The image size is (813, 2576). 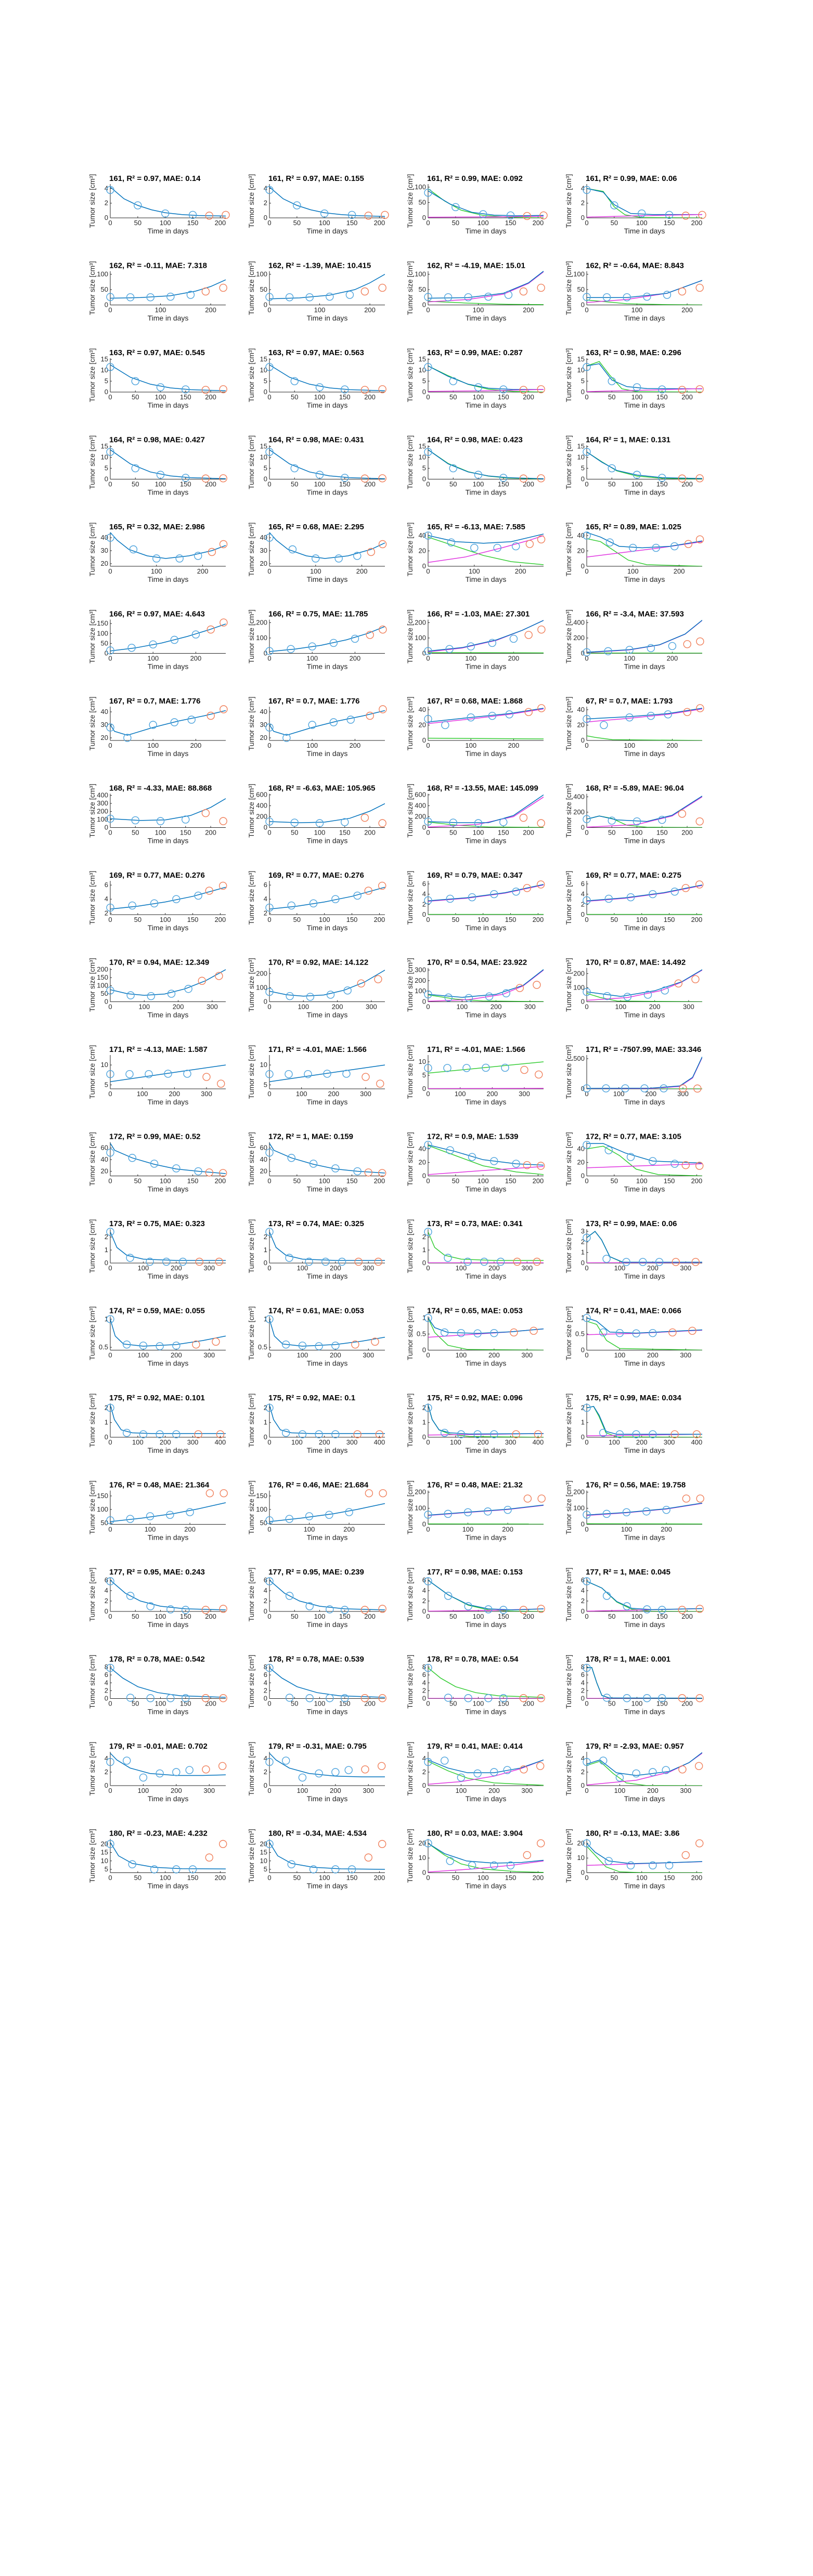 I want to click on y-tick-label: 20, so click(x=422, y=550).